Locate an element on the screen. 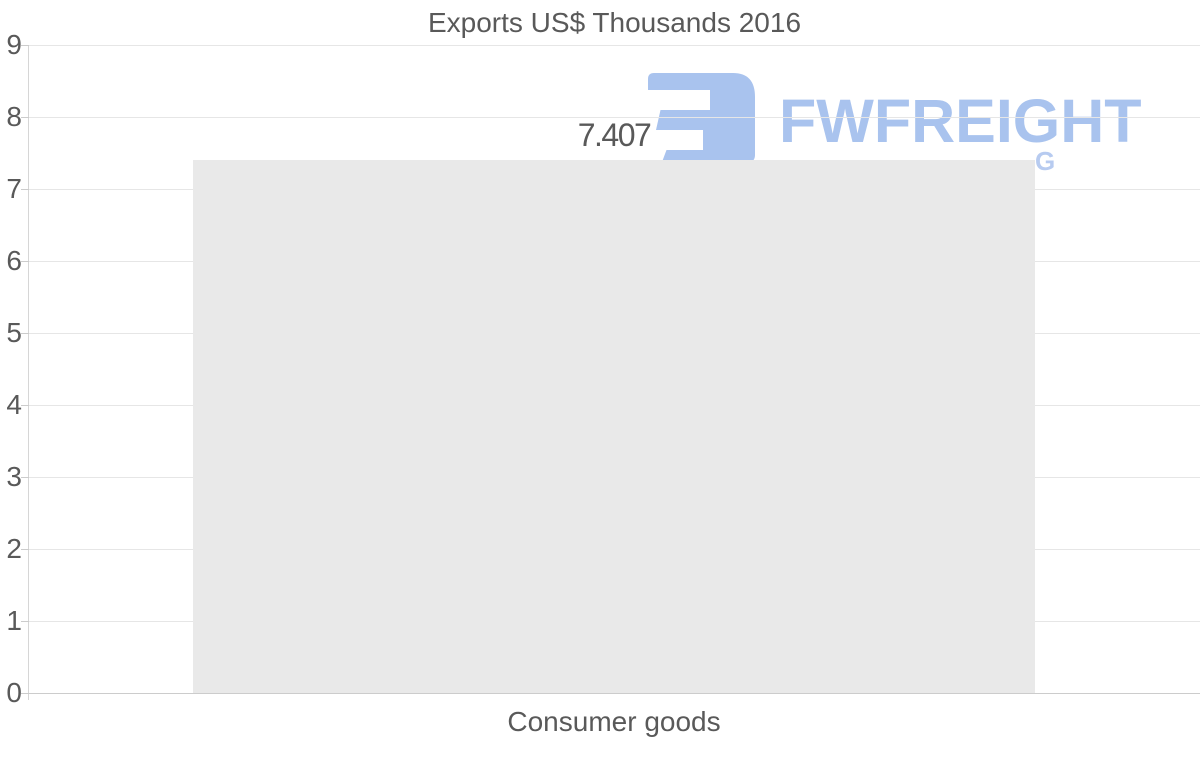 This screenshot has height=763, width=1200. y-tick-label-6: 6 is located at coordinates (14, 260).